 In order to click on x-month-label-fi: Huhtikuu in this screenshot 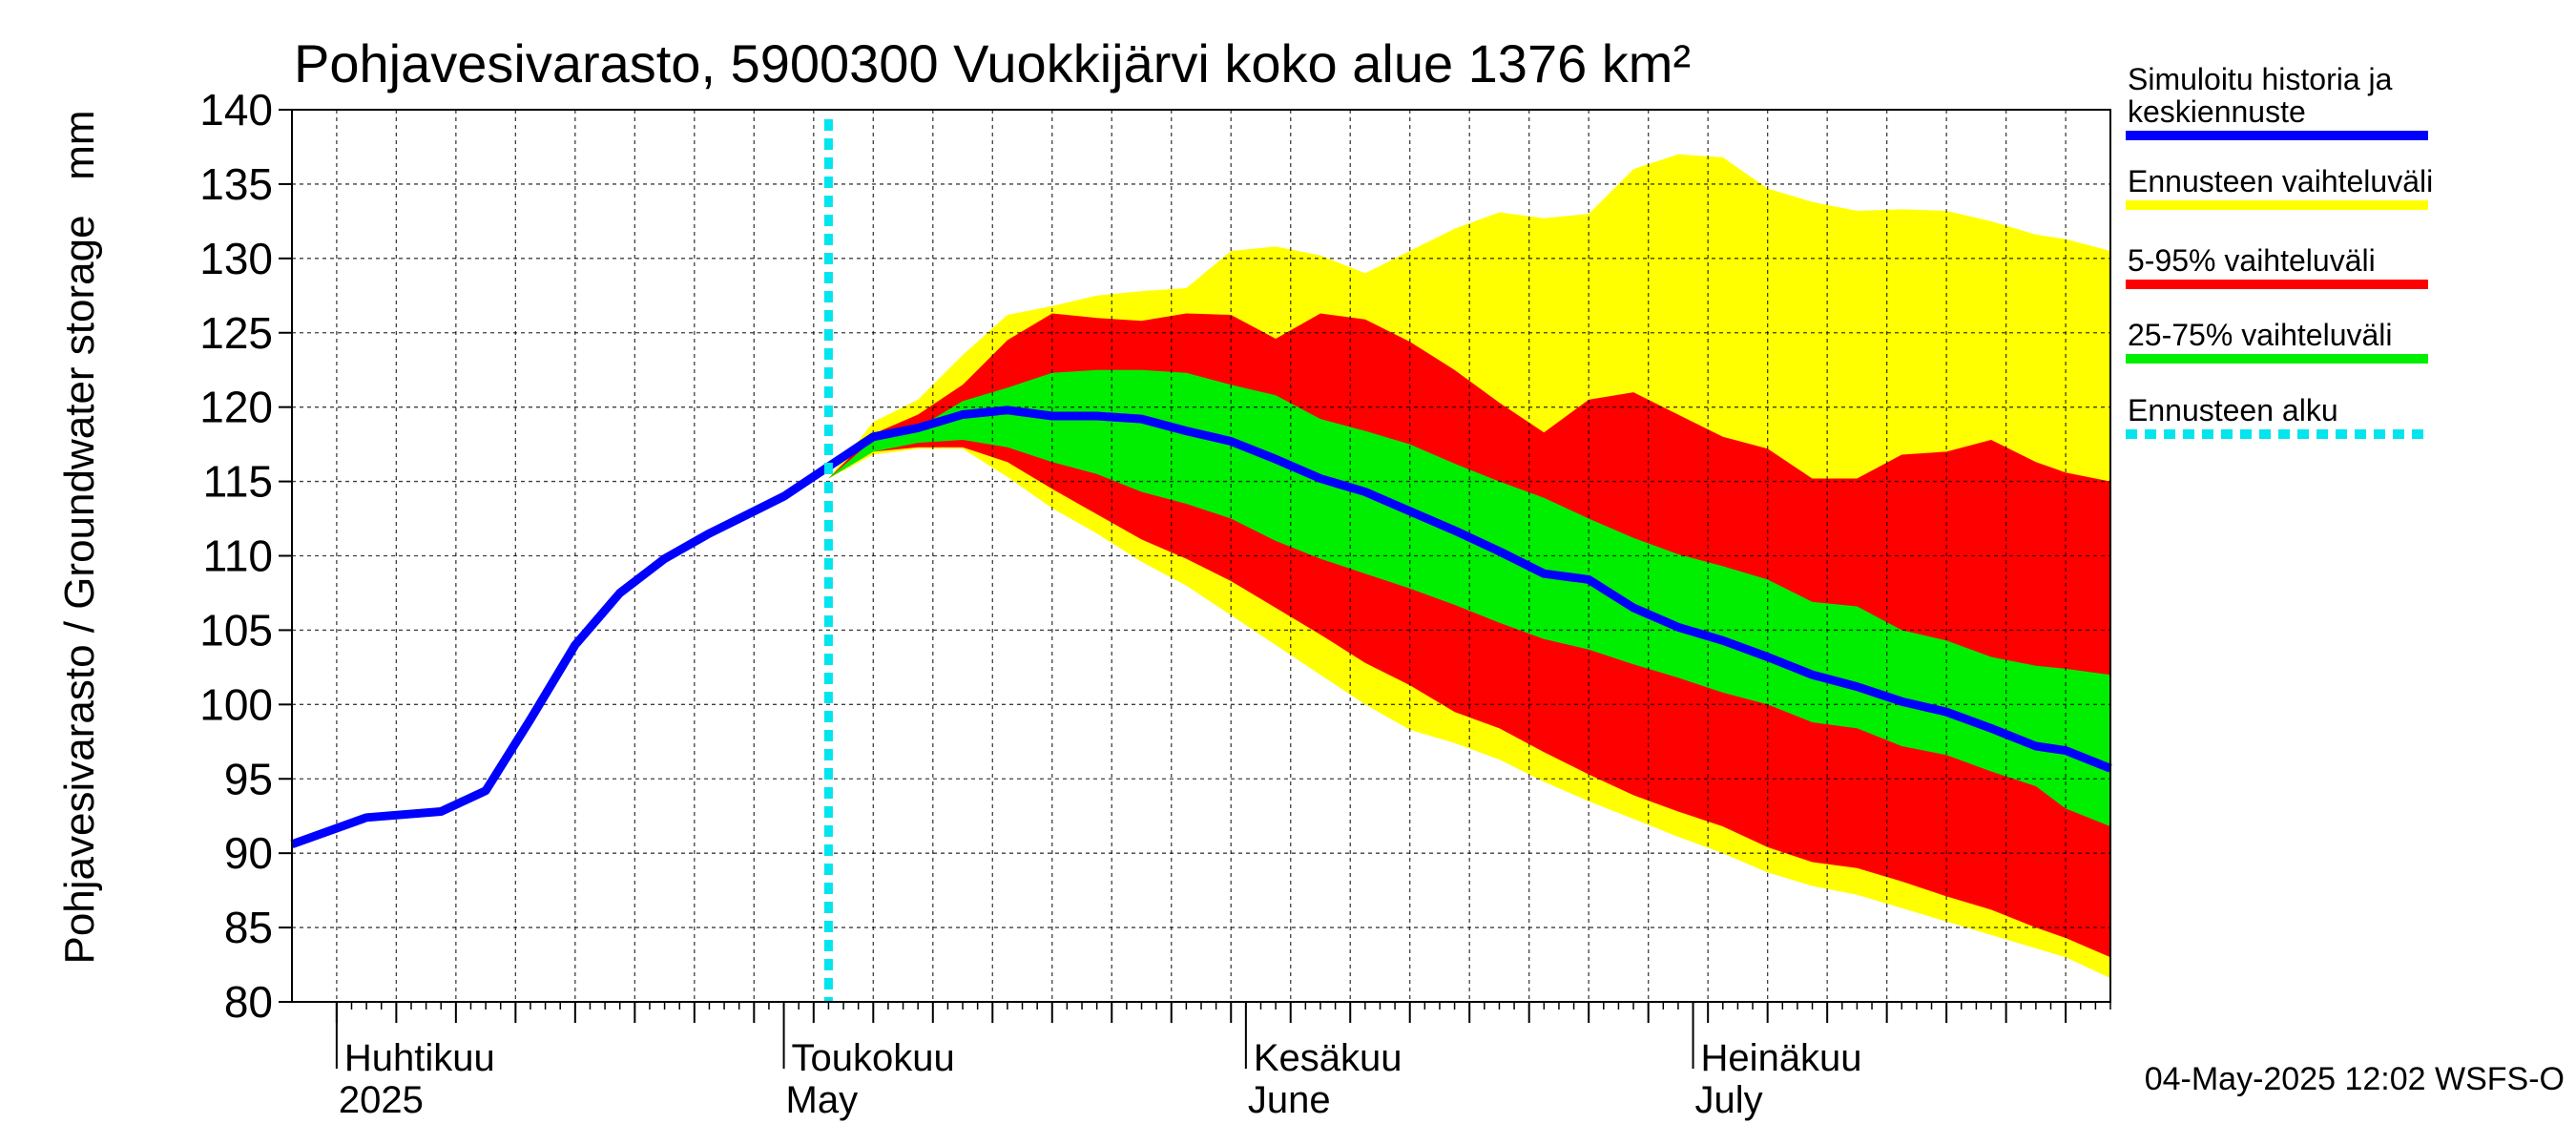, I will do `click(419, 1058)`.